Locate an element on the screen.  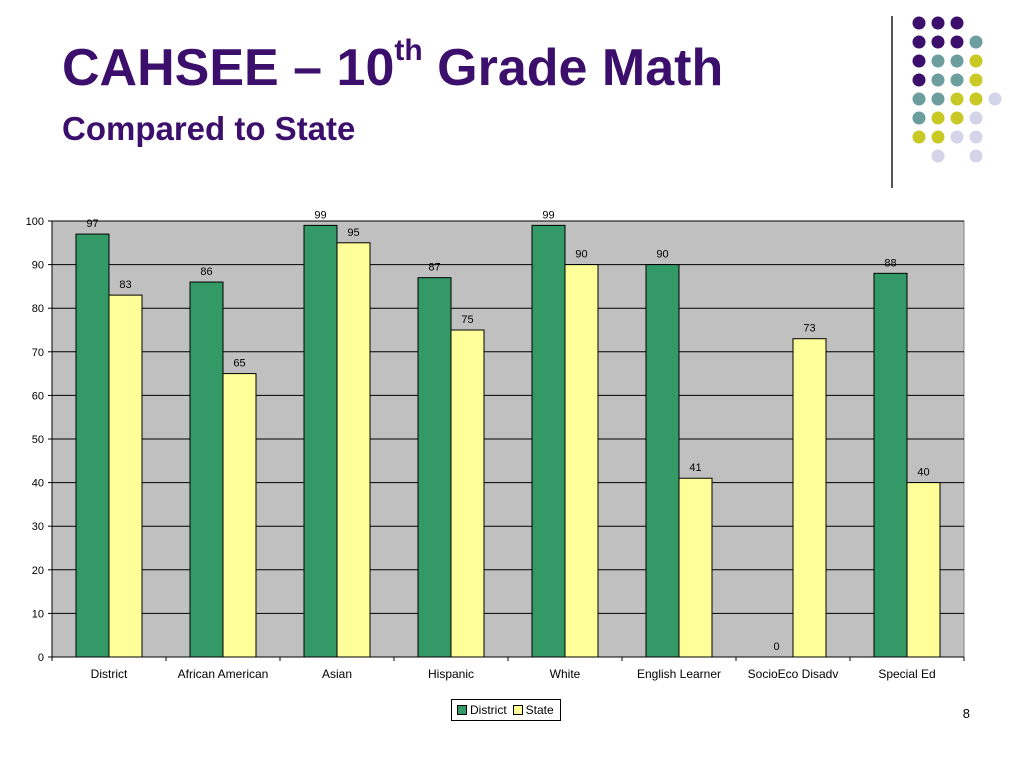
legend-label-state: State is located at coordinates (539, 710).